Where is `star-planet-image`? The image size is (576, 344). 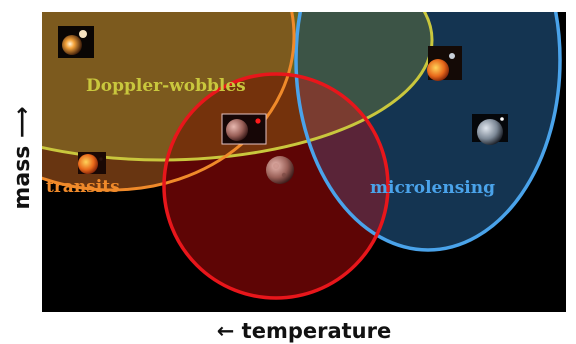 star-planet-image is located at coordinates (444, 63).